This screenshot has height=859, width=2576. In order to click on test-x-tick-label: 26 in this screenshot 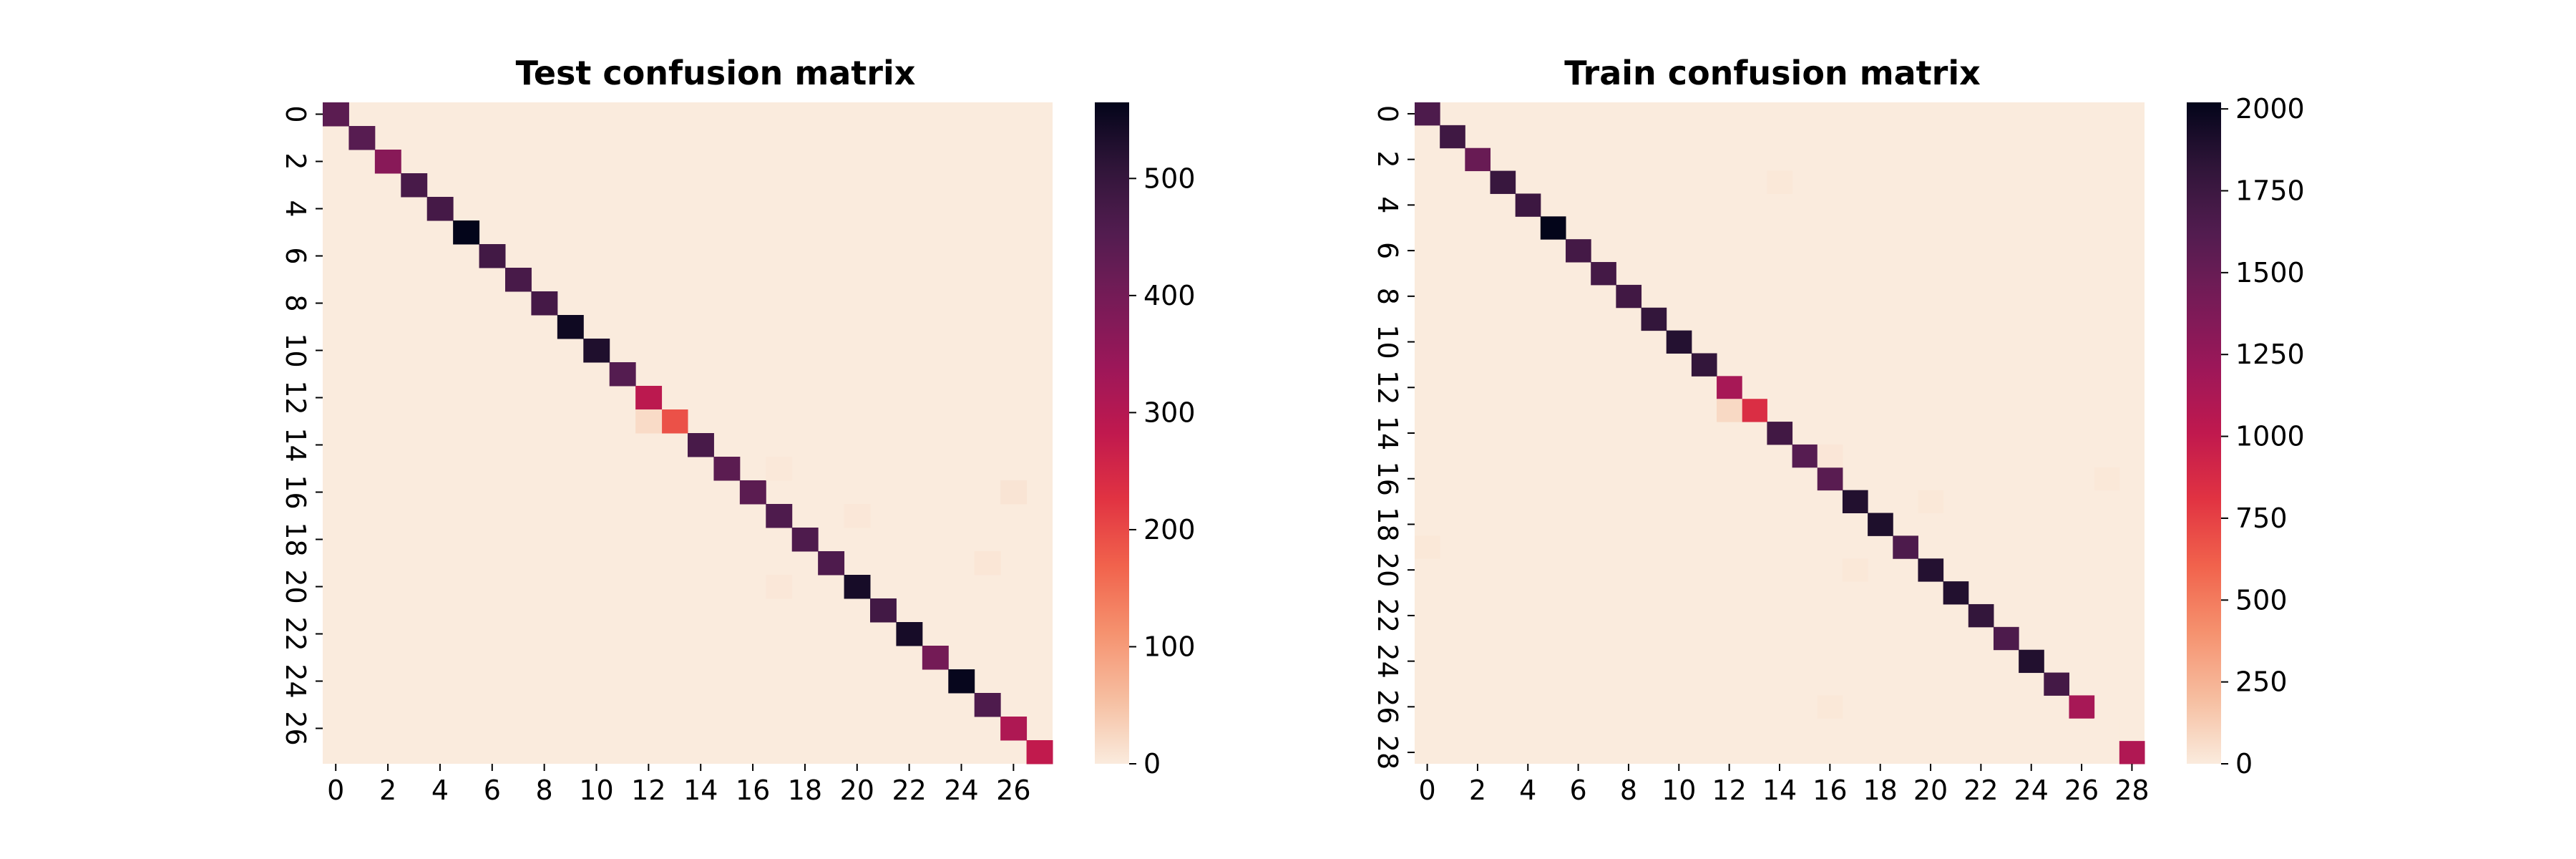, I will do `click(1013, 790)`.